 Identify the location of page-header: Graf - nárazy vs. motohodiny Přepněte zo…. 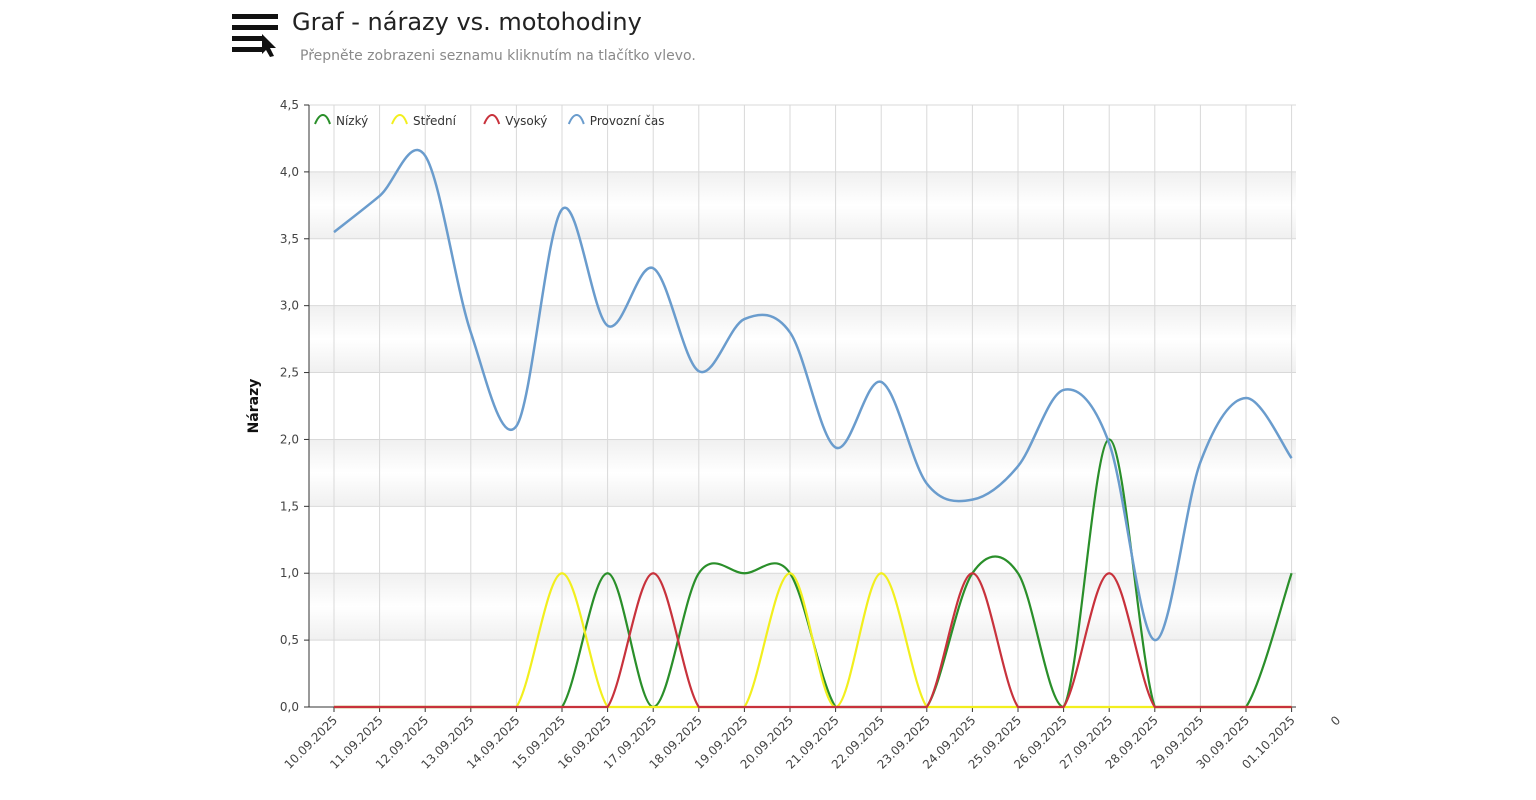
(632, 36).